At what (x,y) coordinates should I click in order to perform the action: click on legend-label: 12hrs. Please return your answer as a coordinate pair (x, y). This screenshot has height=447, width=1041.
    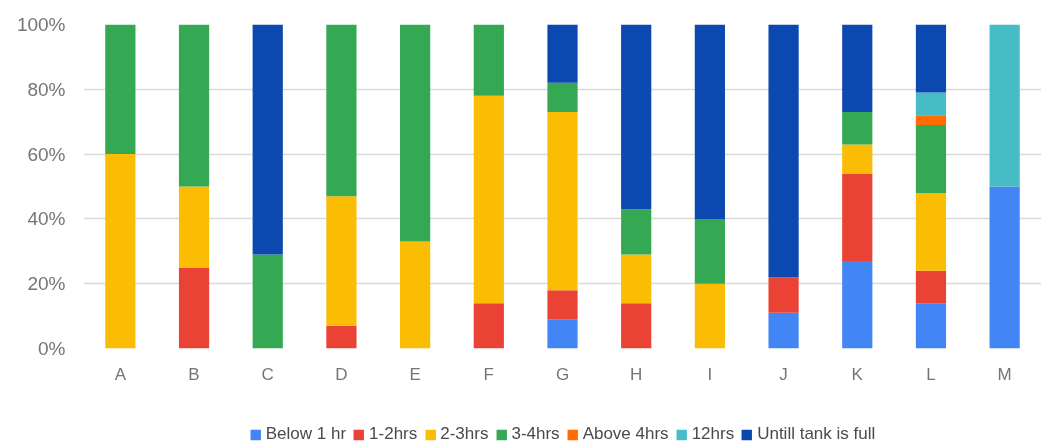
    Looking at the image, I should click on (713, 434).